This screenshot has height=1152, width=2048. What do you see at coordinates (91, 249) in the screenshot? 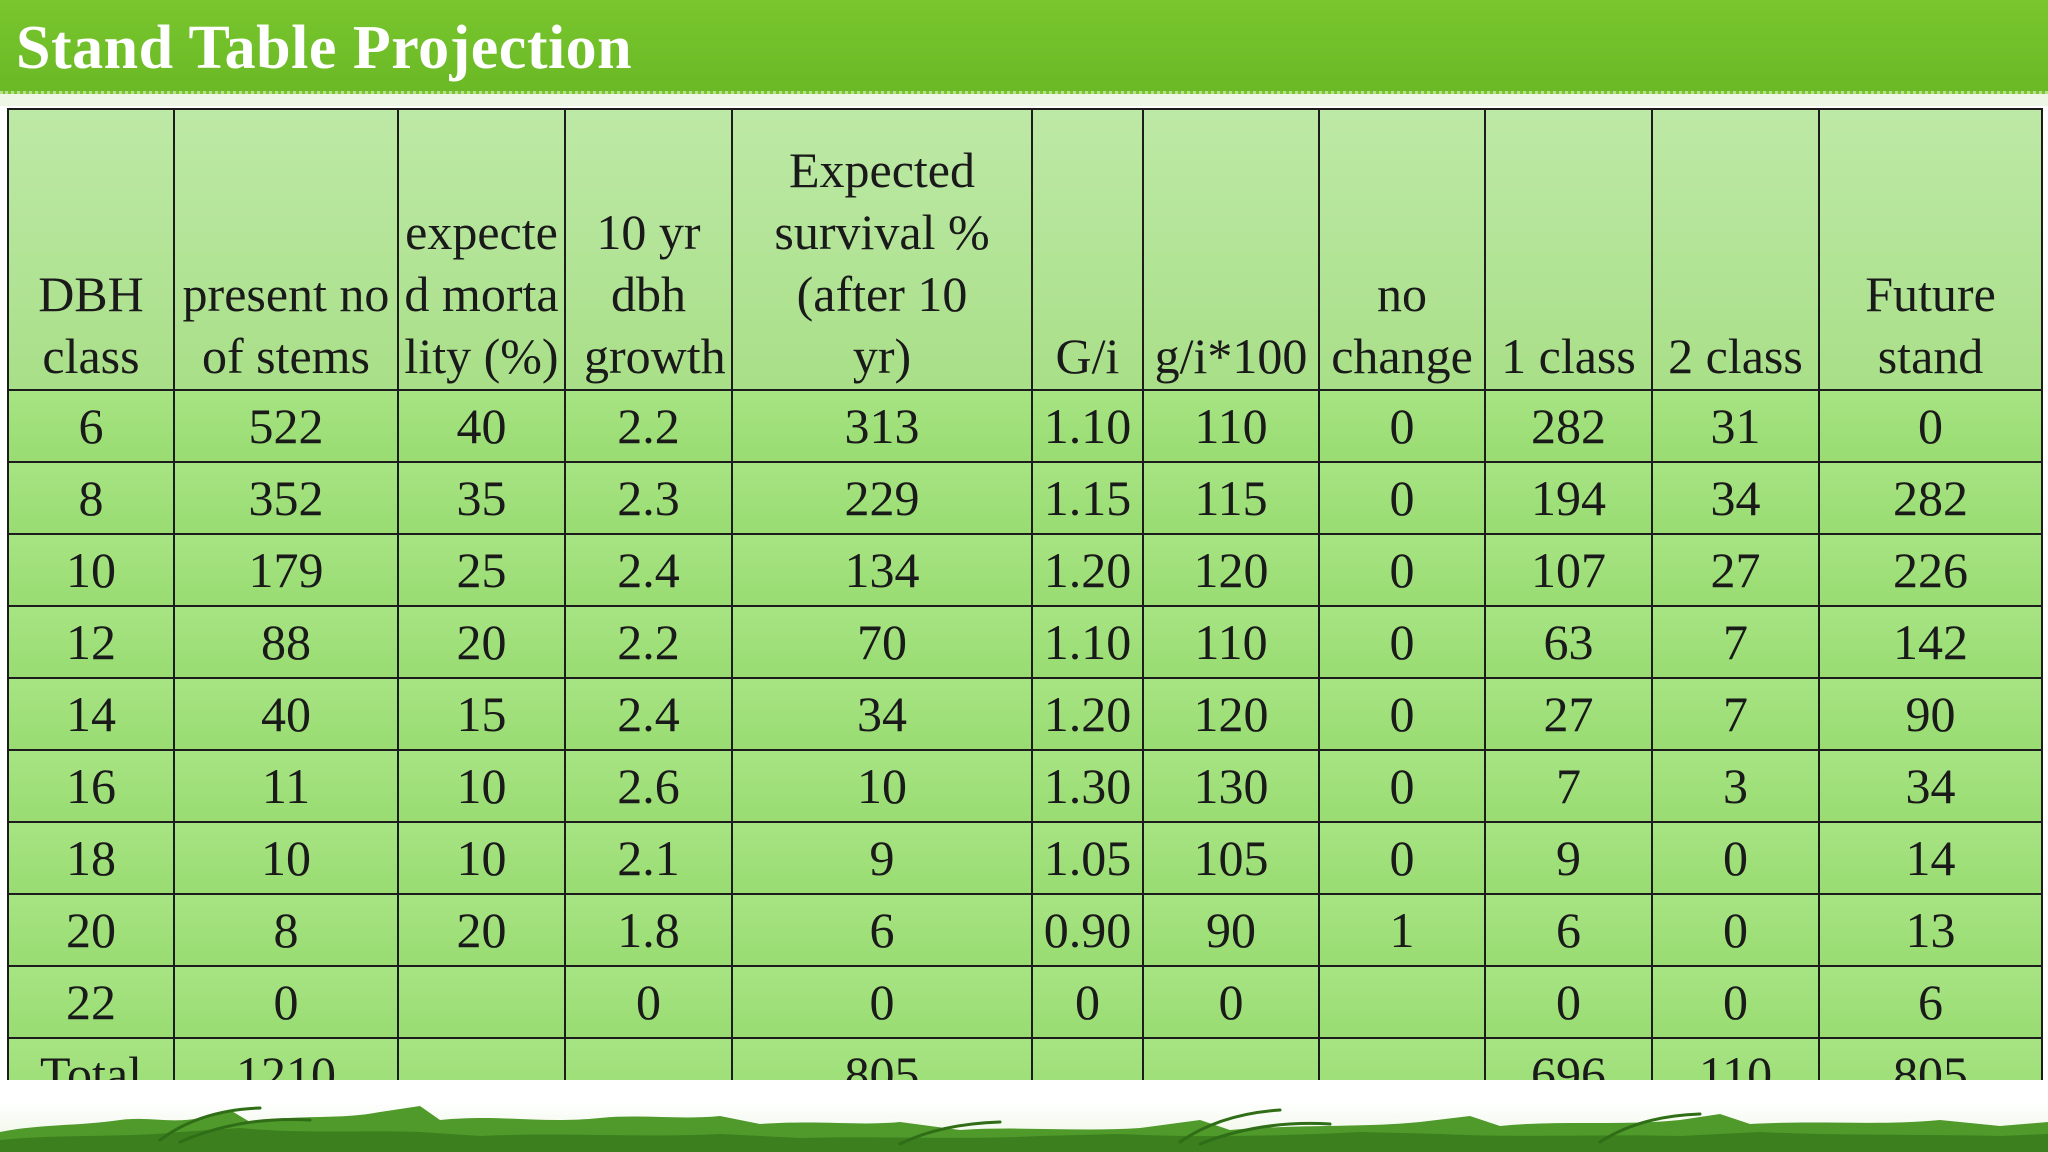
I see `header-dbh-class: DBH class` at bounding box center [91, 249].